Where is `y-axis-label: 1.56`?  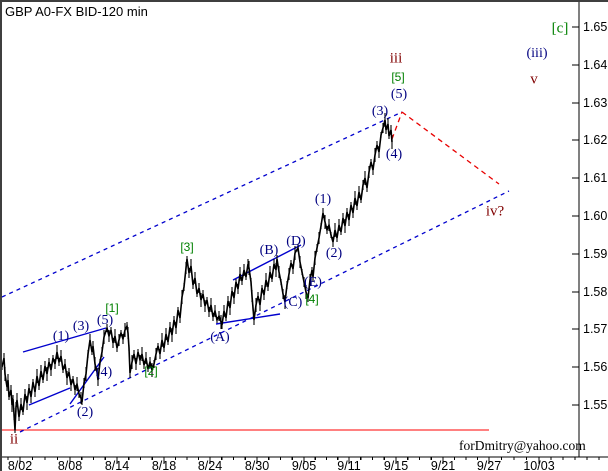
y-axis-label: 1.56 is located at coordinates (595, 367).